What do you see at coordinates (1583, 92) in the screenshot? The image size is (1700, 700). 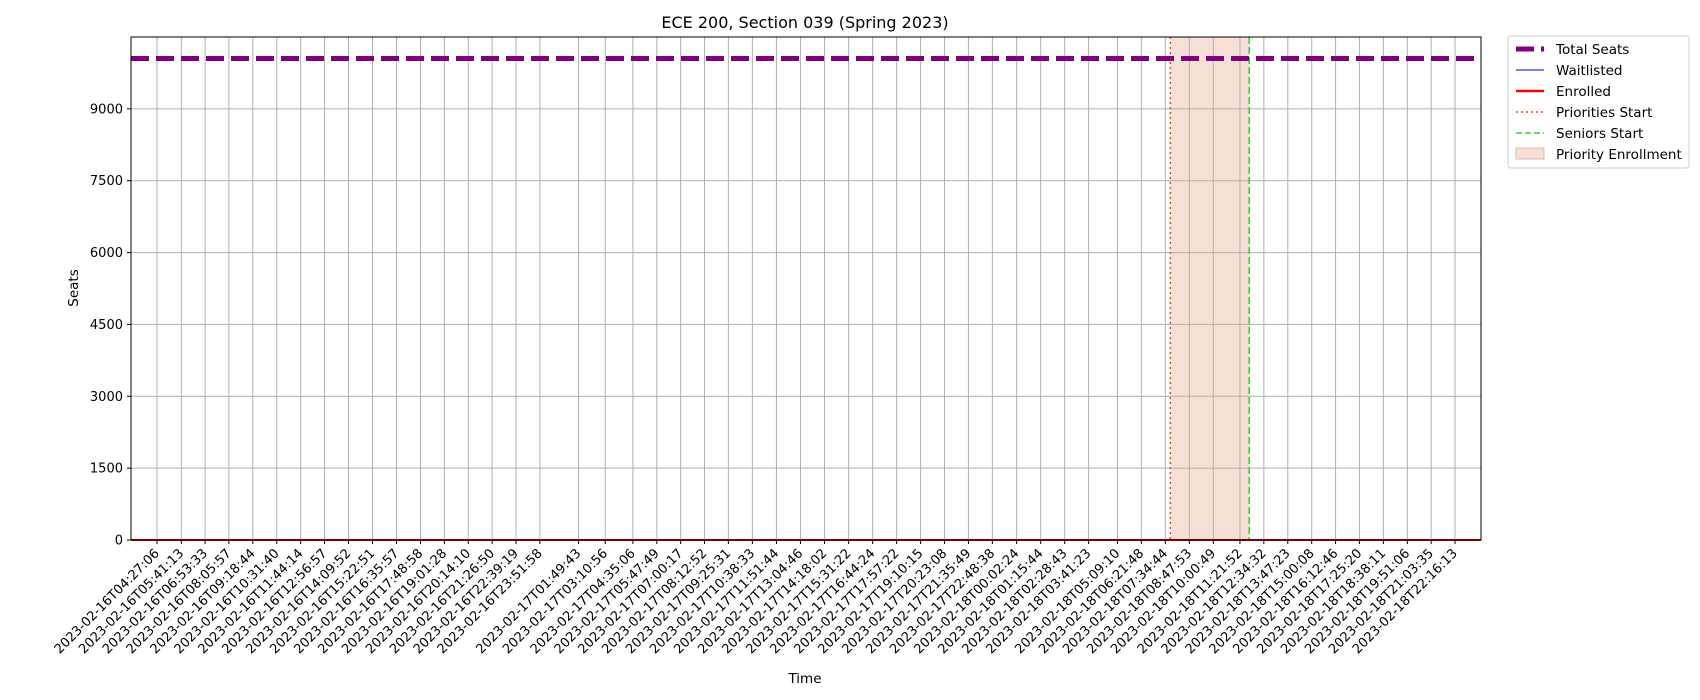 I see `legend-label-enrolled: Enrolled` at bounding box center [1583, 92].